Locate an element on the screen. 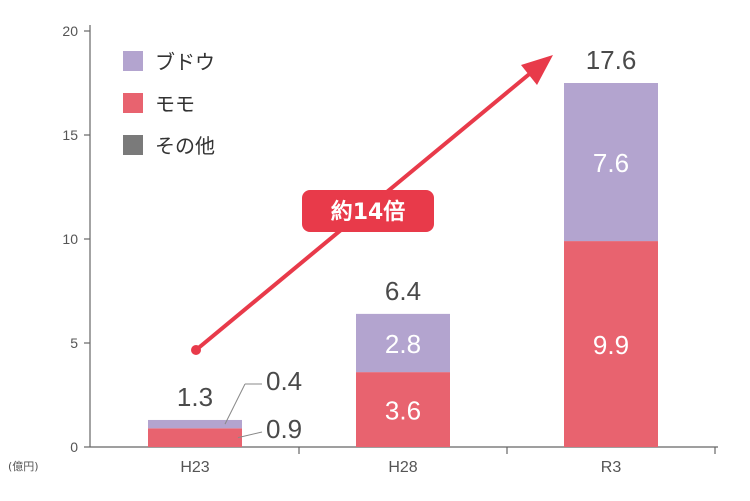  arrow-head is located at coordinates (537, 70).